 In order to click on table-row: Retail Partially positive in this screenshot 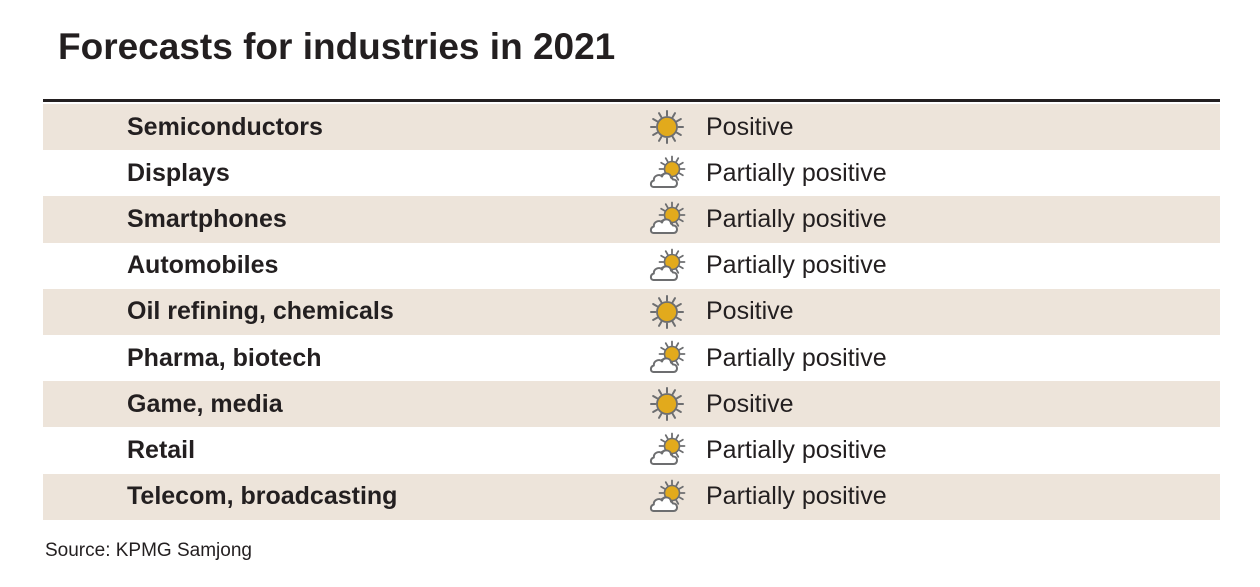, I will do `click(631, 450)`.